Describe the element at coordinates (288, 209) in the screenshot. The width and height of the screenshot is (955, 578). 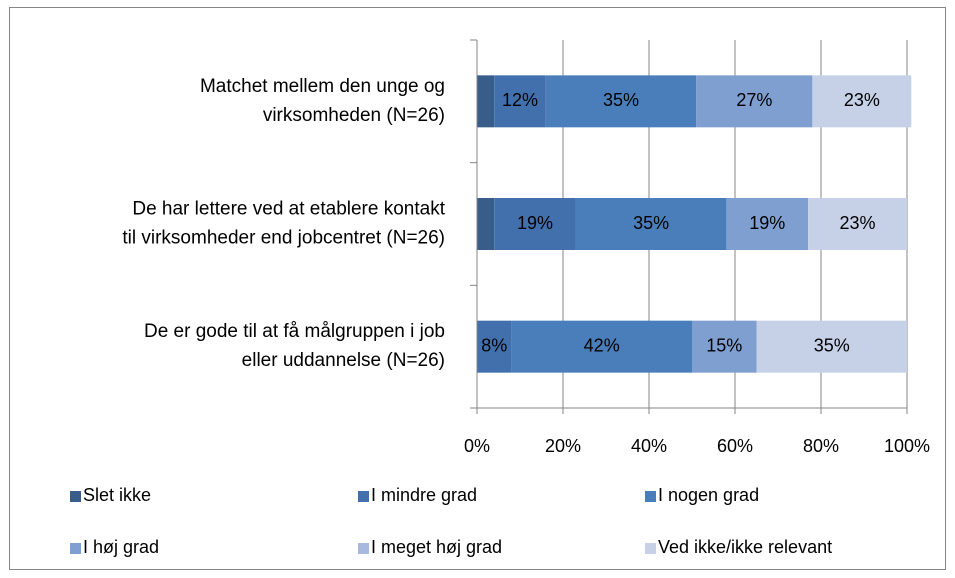
I see `category-label: De har lettere ved at etablere kontakt` at that location.